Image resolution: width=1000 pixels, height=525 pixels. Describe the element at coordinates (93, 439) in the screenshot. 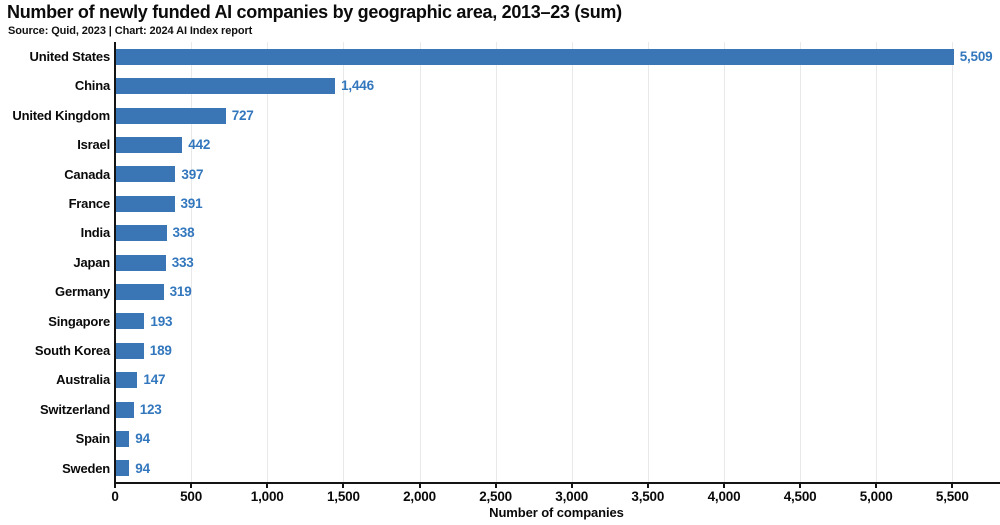

I see `category-label: Spain` at that location.